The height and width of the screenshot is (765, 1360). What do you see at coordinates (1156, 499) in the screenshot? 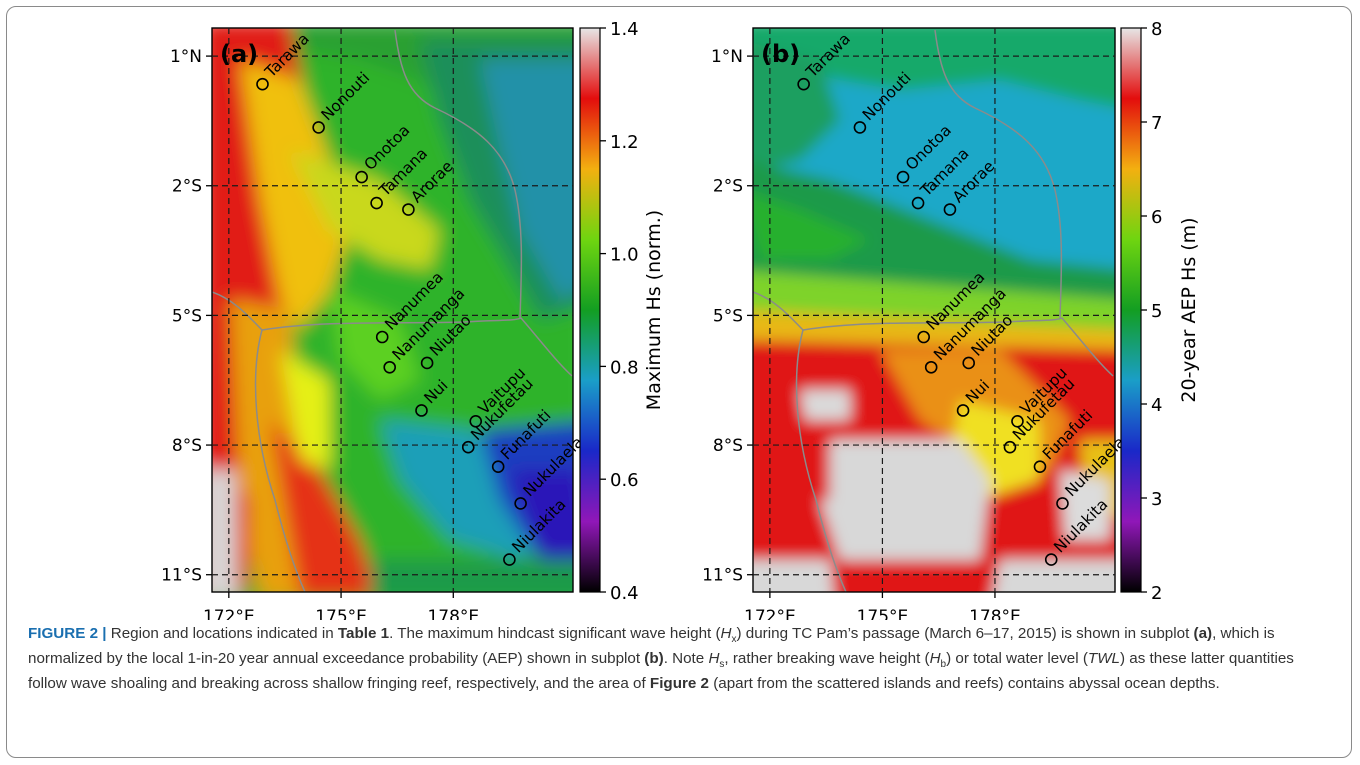
I see `colorbar-tick-label: 3` at bounding box center [1156, 499].